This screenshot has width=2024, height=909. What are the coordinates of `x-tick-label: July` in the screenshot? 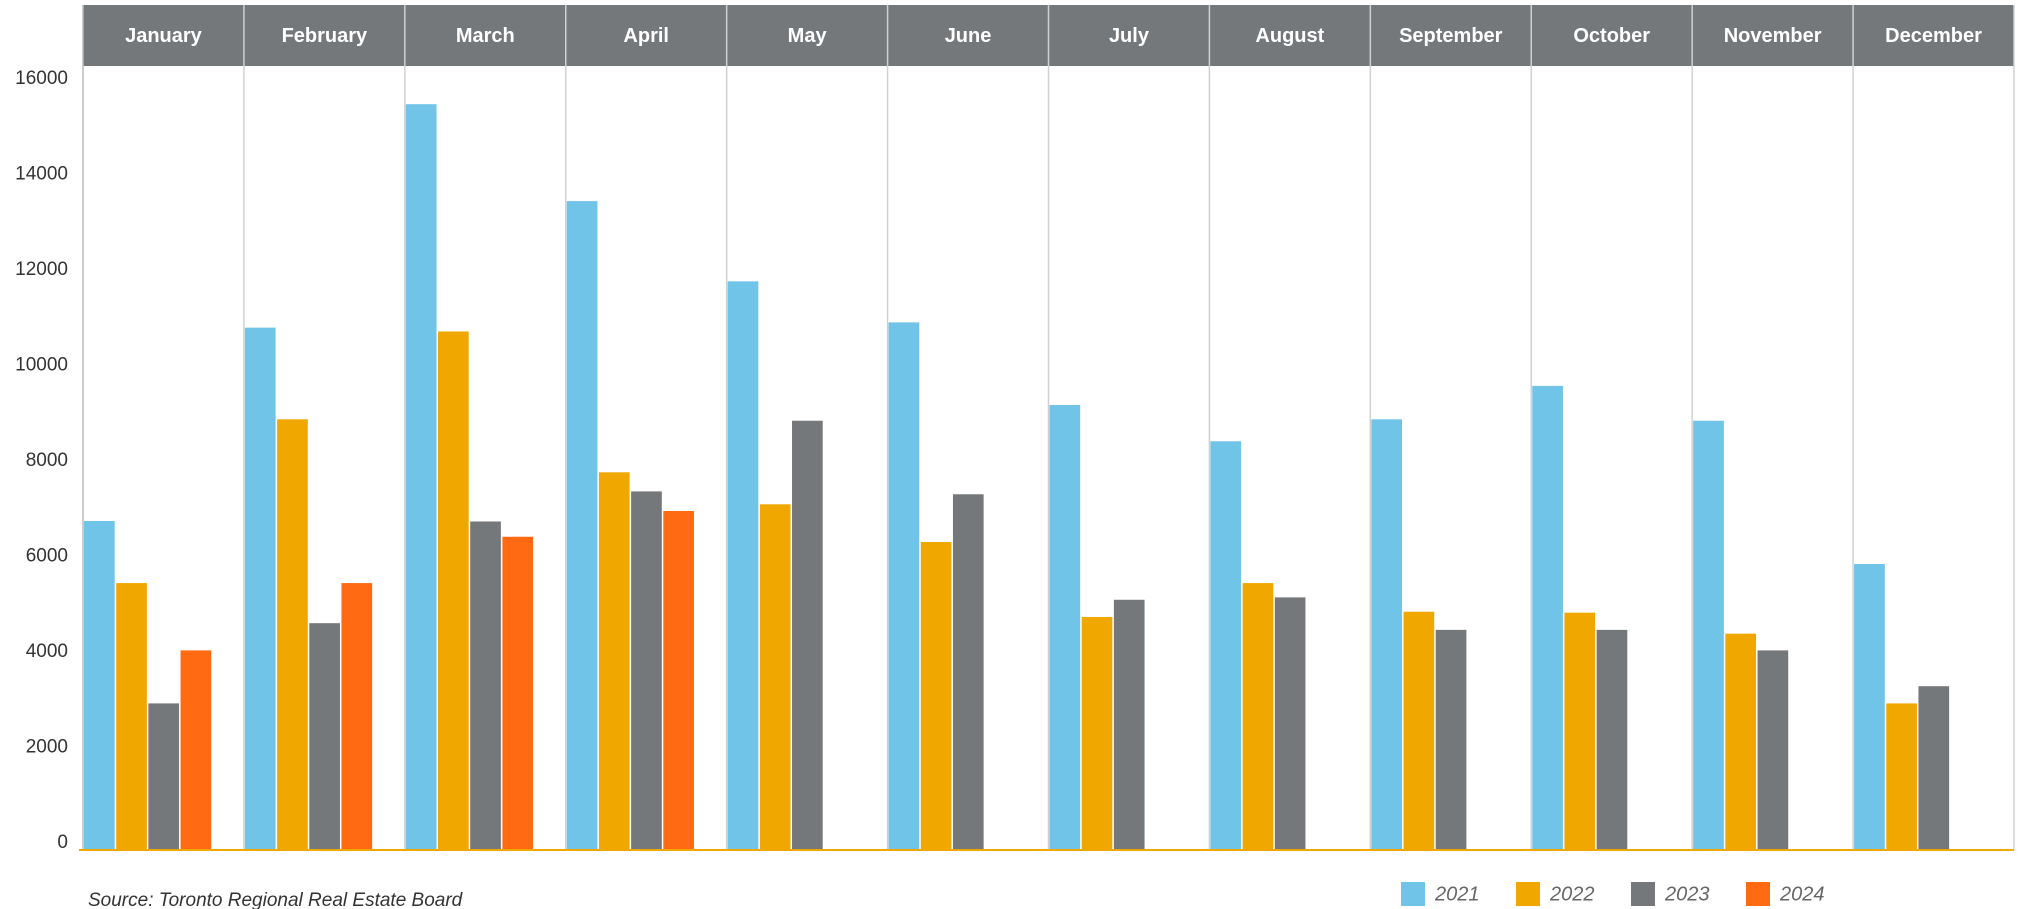 It's located at (1129, 36).